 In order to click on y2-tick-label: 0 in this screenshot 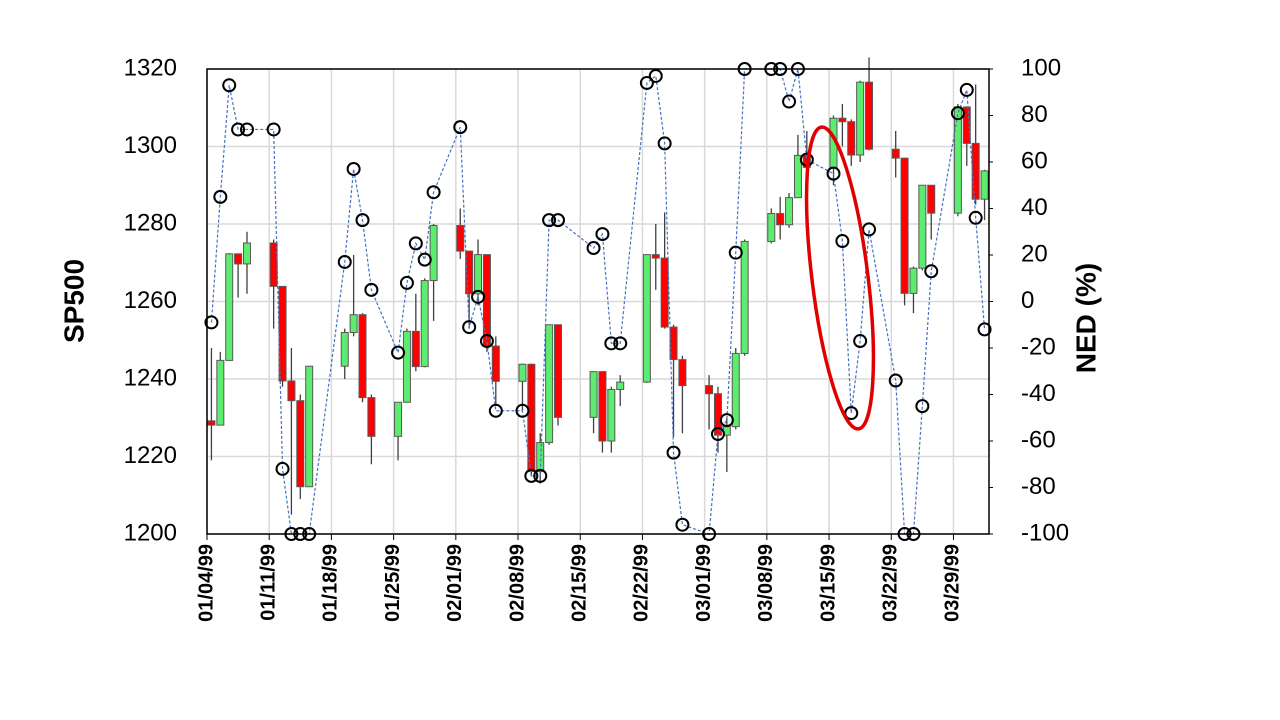, I will do `click(1027, 300)`.